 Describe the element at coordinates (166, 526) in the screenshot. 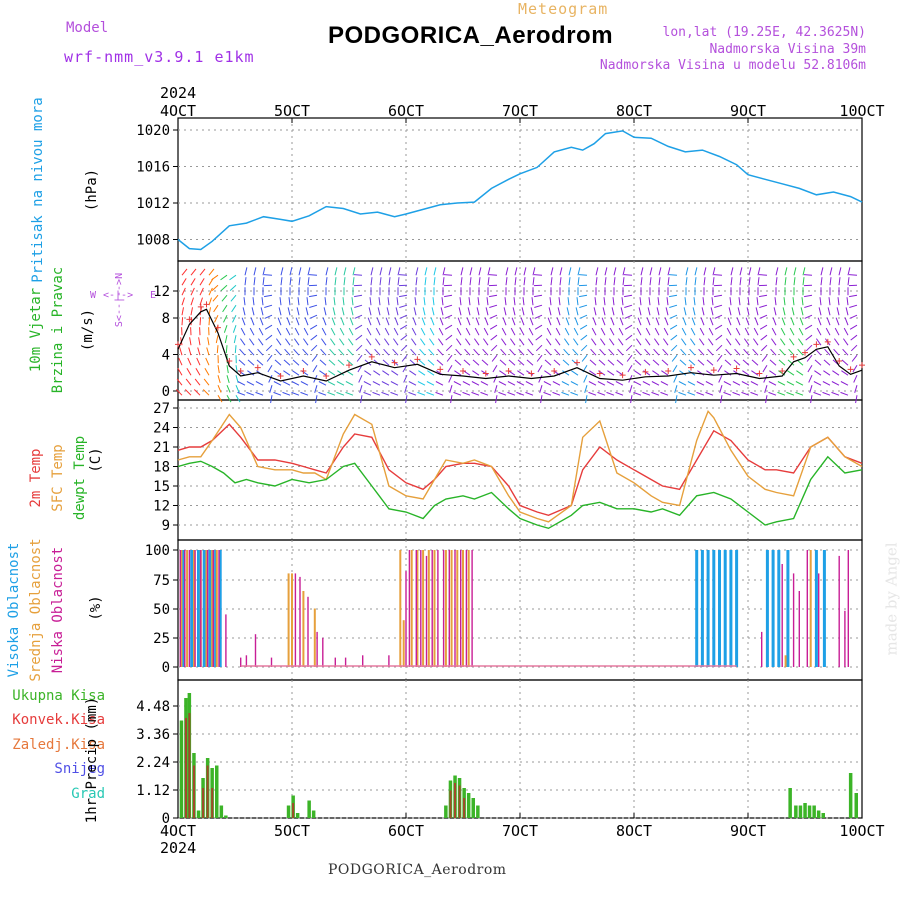

I see `y-tick-label: 9` at that location.